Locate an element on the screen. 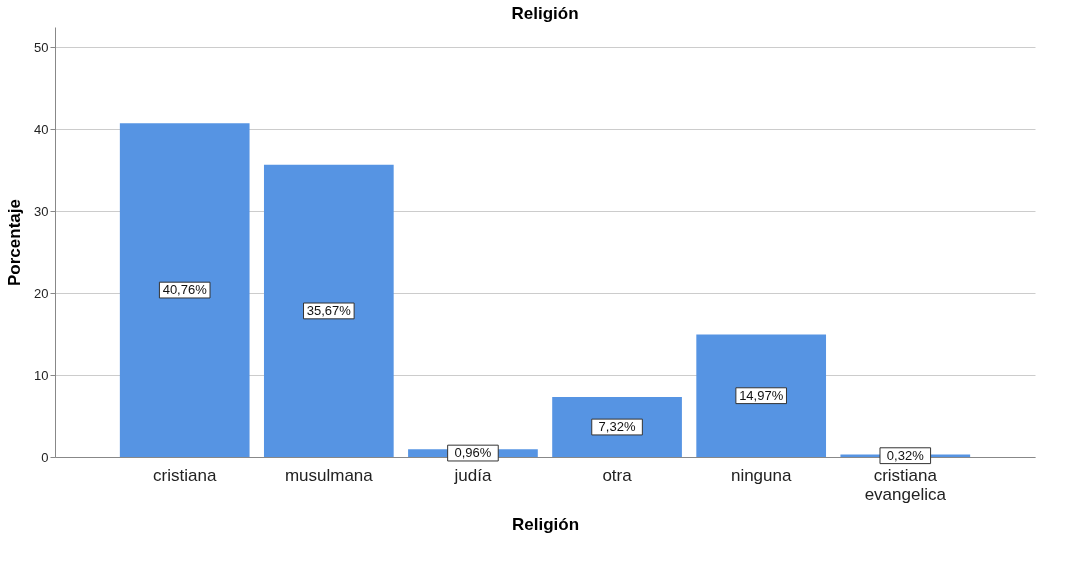 This screenshot has height=564, width=1069. y-tick-label: 40 is located at coordinates (41, 129).